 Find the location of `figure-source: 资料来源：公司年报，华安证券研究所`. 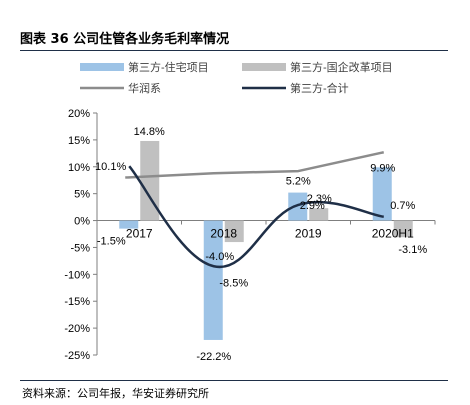

figure-source: 资料来源：公司年报，华安证券研究所 is located at coordinates (115, 393).